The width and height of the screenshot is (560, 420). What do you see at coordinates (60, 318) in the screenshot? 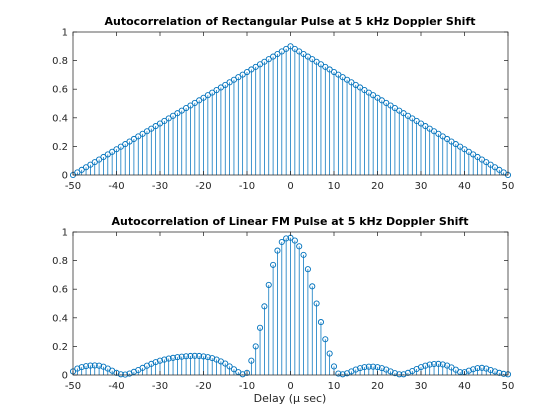
I see `bottom-y-tick-label: 0.4` at bounding box center [60, 318].